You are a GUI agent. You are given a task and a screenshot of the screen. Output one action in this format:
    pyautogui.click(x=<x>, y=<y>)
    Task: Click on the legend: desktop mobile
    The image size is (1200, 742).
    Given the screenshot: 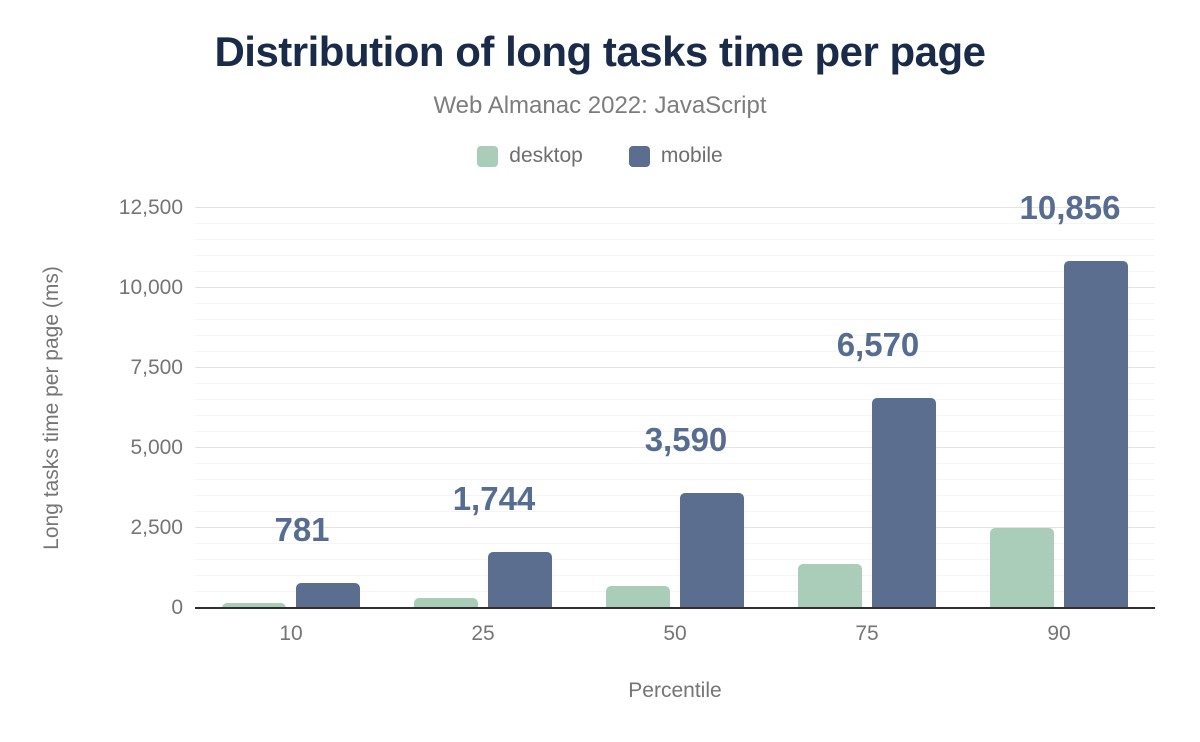 What is the action you would take?
    pyautogui.click(x=600, y=156)
    